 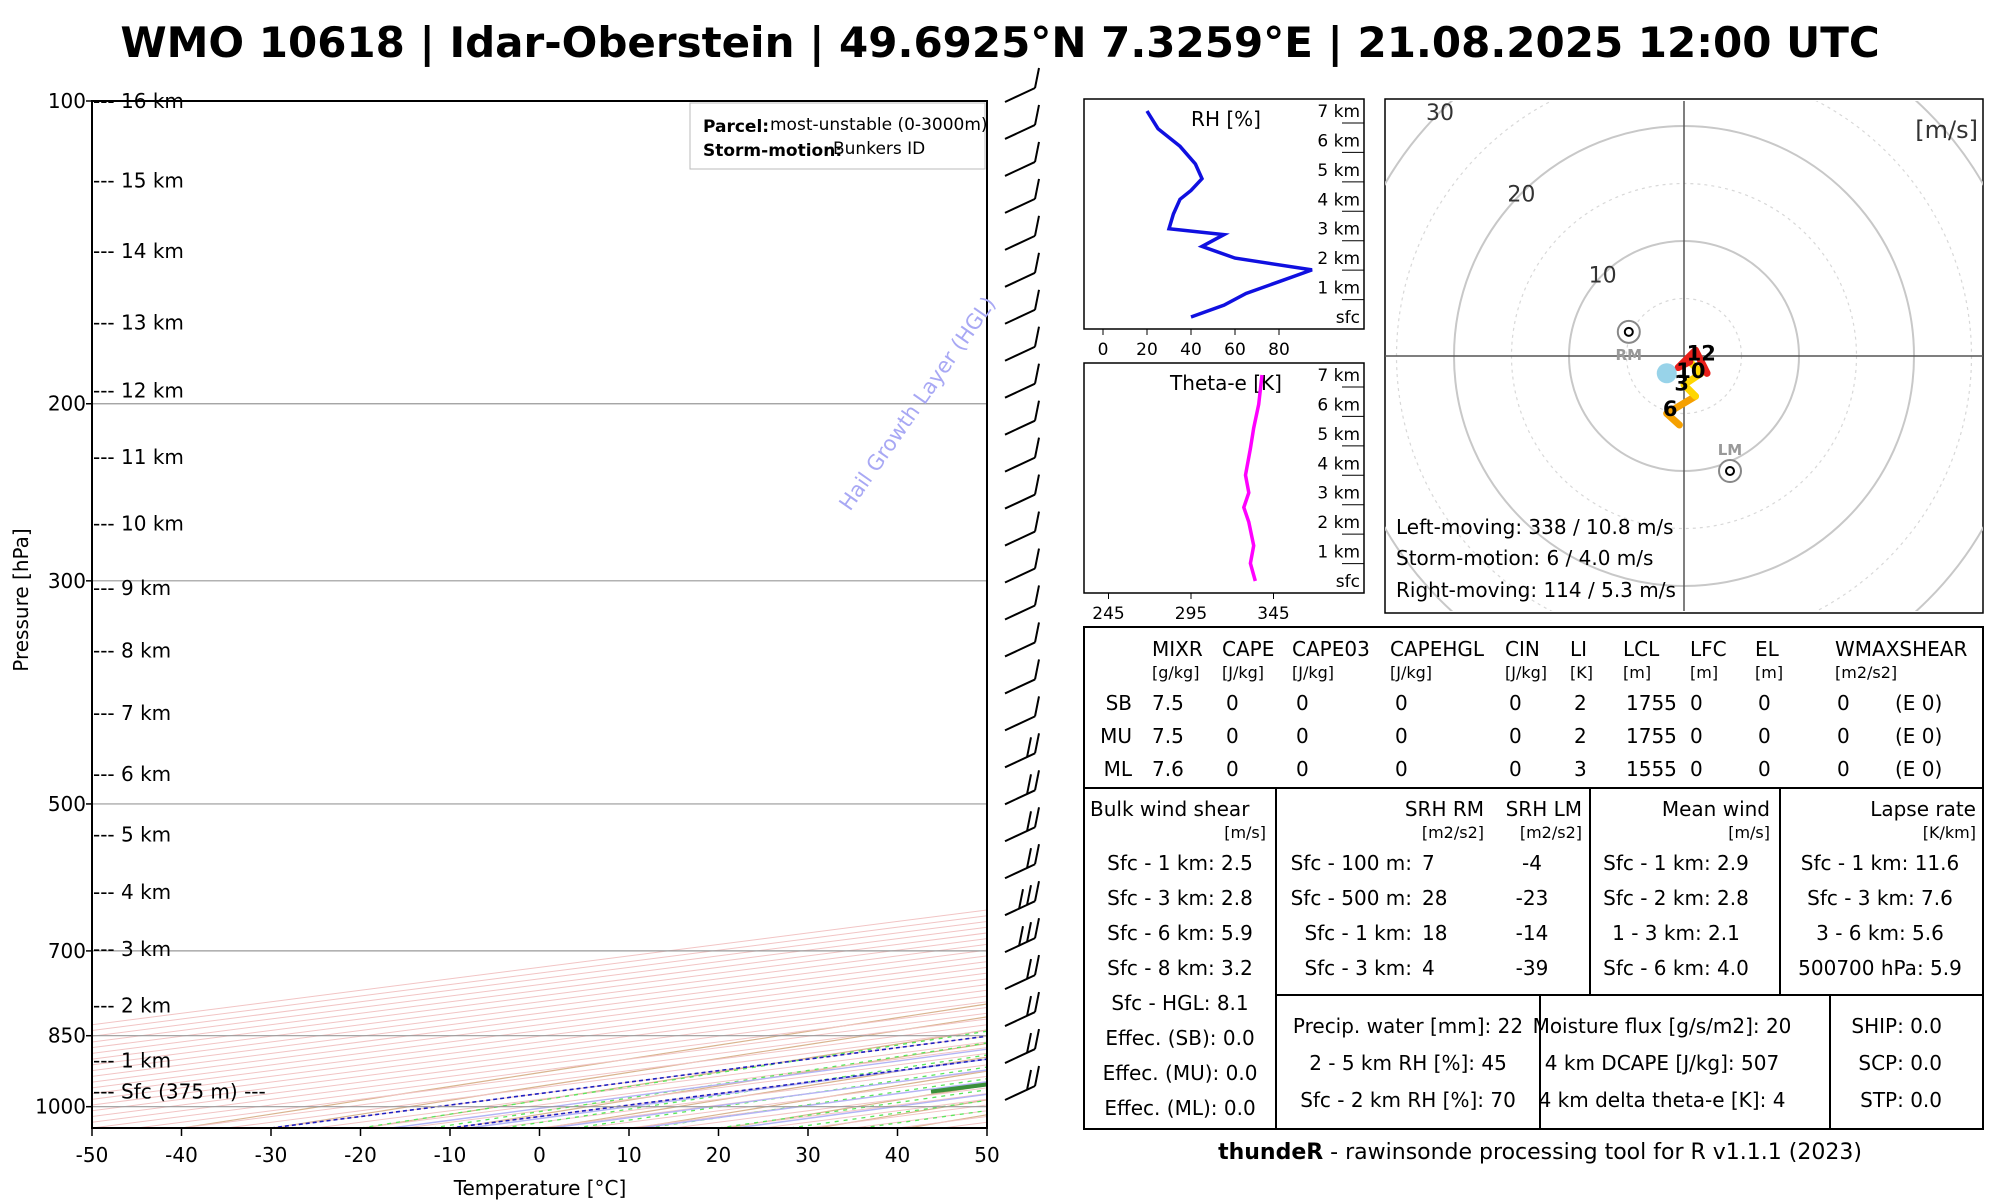 What do you see at coordinates (60, 1107) in the screenshot?
I see `pressure-tick-label: 1000` at bounding box center [60, 1107].